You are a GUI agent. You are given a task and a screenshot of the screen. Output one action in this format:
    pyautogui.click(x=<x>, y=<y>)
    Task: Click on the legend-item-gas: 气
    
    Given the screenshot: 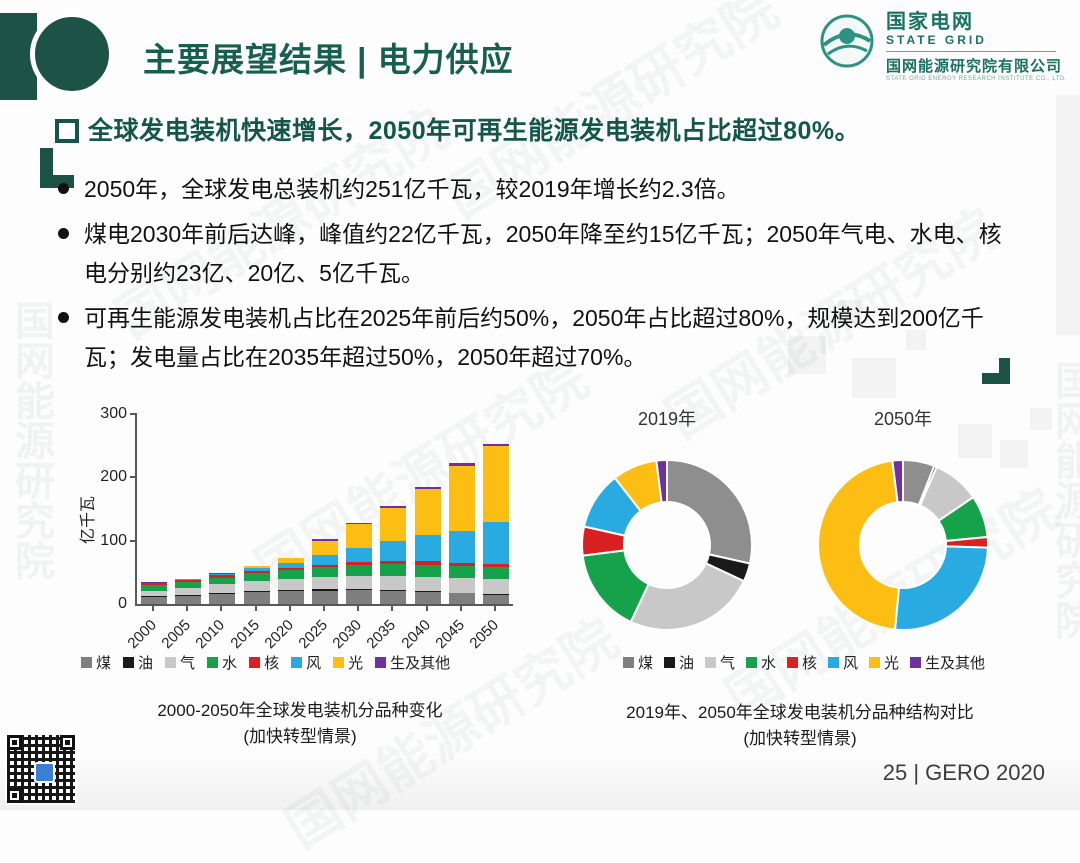 What is the action you would take?
    pyautogui.click(x=720, y=662)
    